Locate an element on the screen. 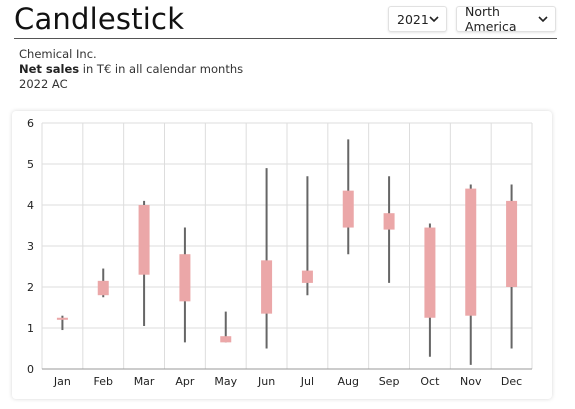  subtitle-company: Chemical Inc. is located at coordinates (58, 54).